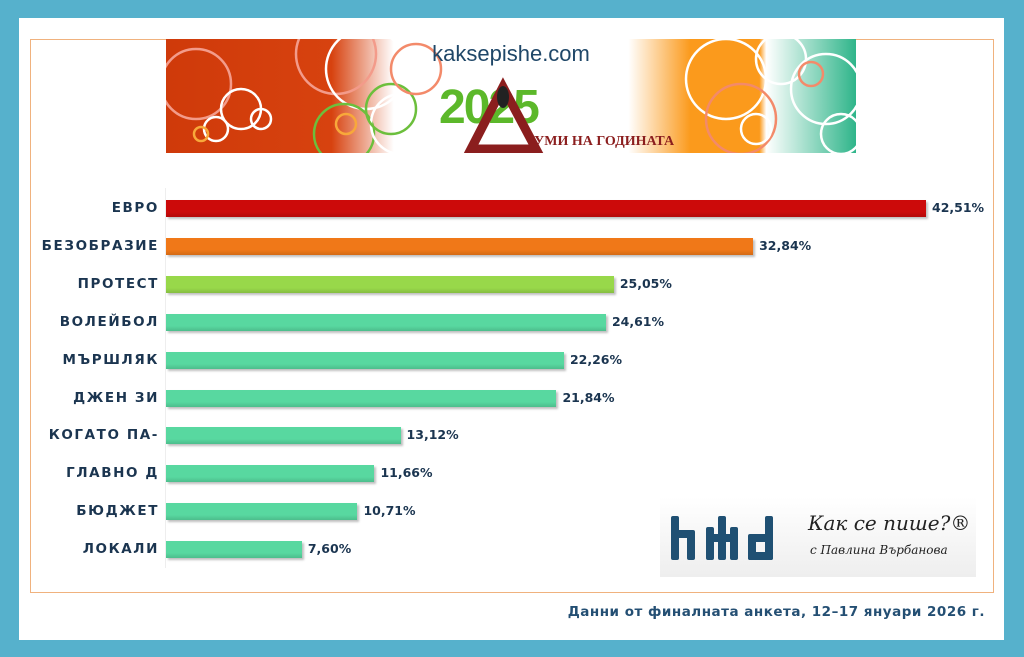 This screenshot has height=657, width=1024. Describe the element at coordinates (818, 537) in the screenshot. I see `brand-logo: Как се пише?® с Павлина Върбанова` at that location.